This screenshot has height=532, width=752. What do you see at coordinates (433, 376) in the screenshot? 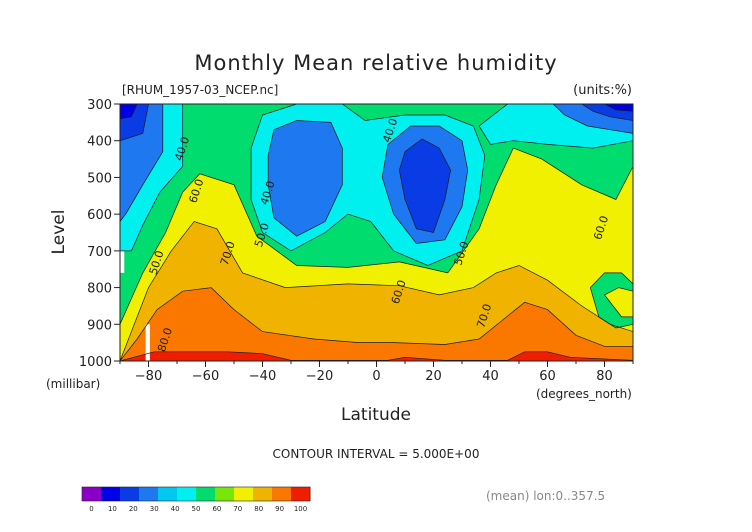
I see `x-tick-label: 20` at bounding box center [433, 376].